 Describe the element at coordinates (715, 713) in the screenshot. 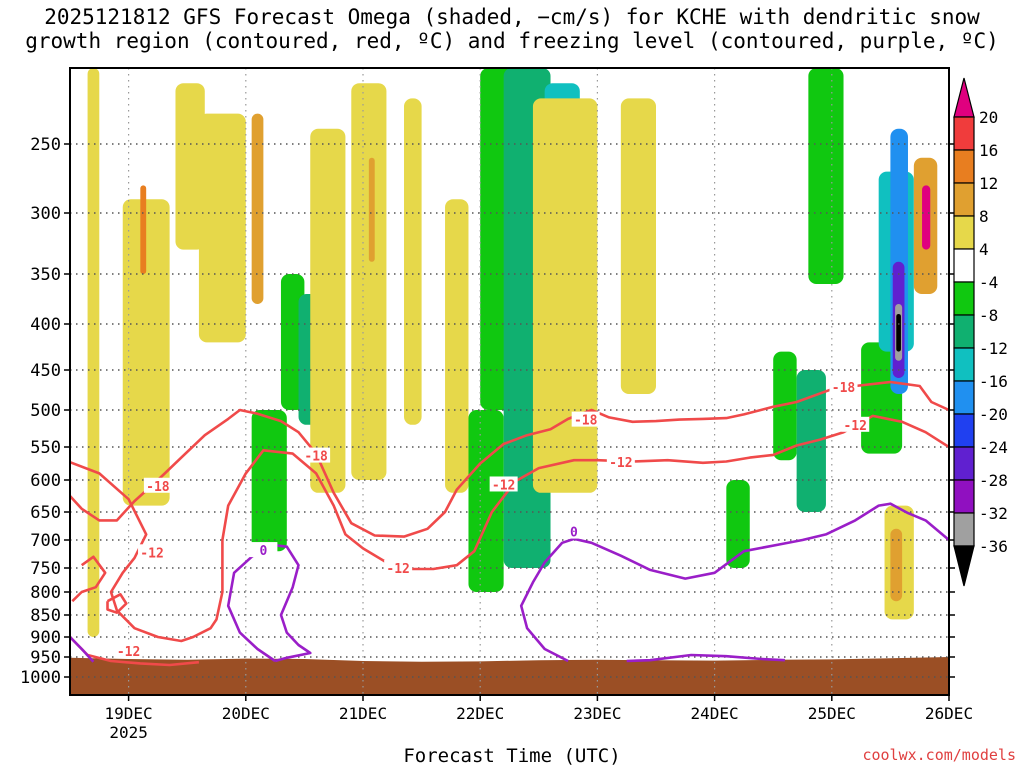

I see `x-tick-label: 24DEC` at that location.